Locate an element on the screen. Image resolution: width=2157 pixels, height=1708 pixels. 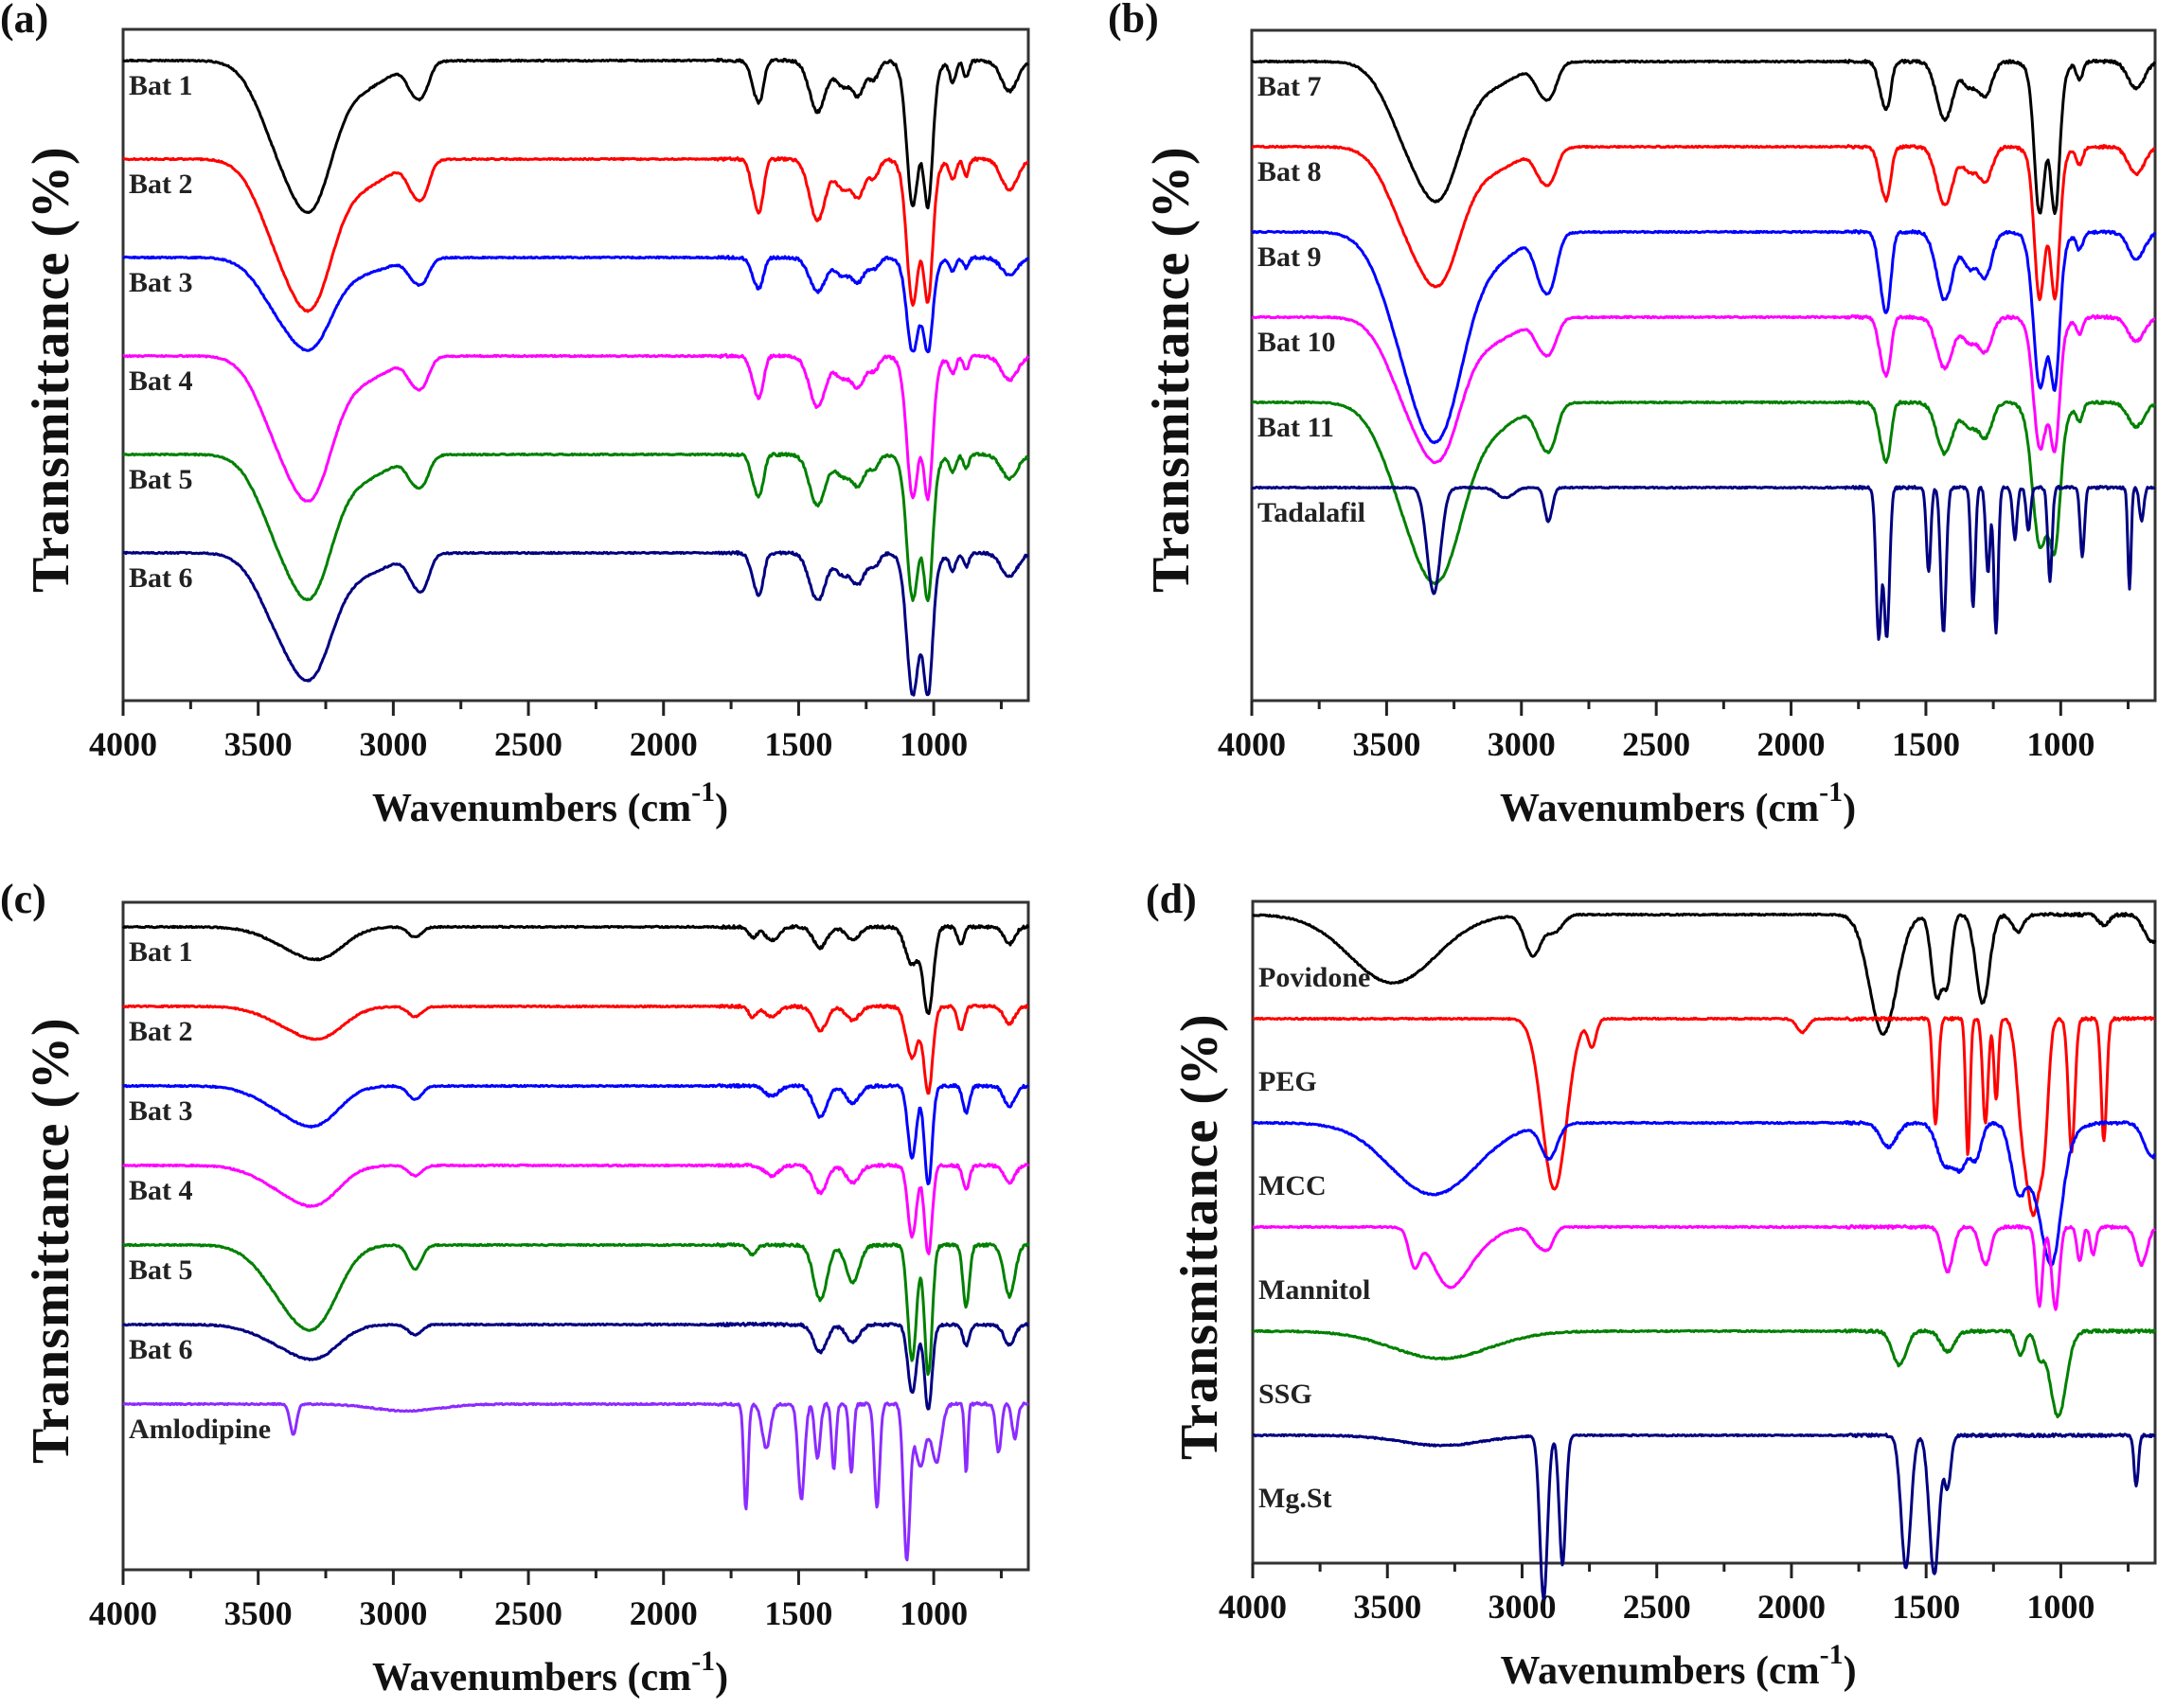
series-label: Amlodipine is located at coordinates (200, 1430).